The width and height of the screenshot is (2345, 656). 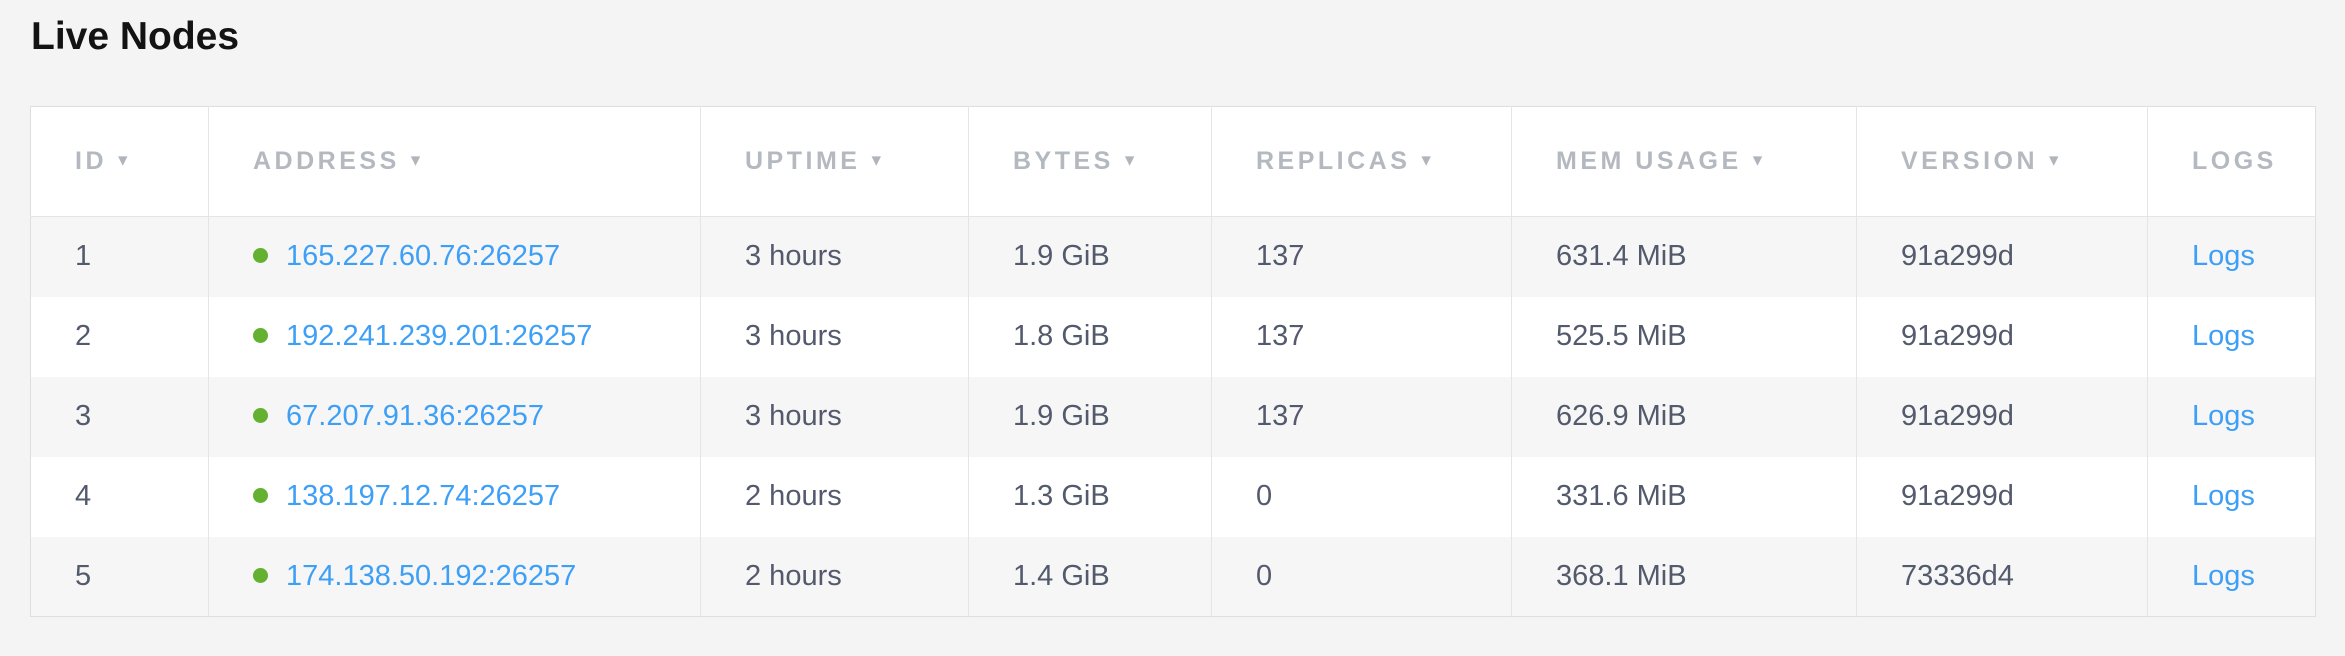 What do you see at coordinates (1333, 161) in the screenshot?
I see `column-header-label: REPLICAS` at bounding box center [1333, 161].